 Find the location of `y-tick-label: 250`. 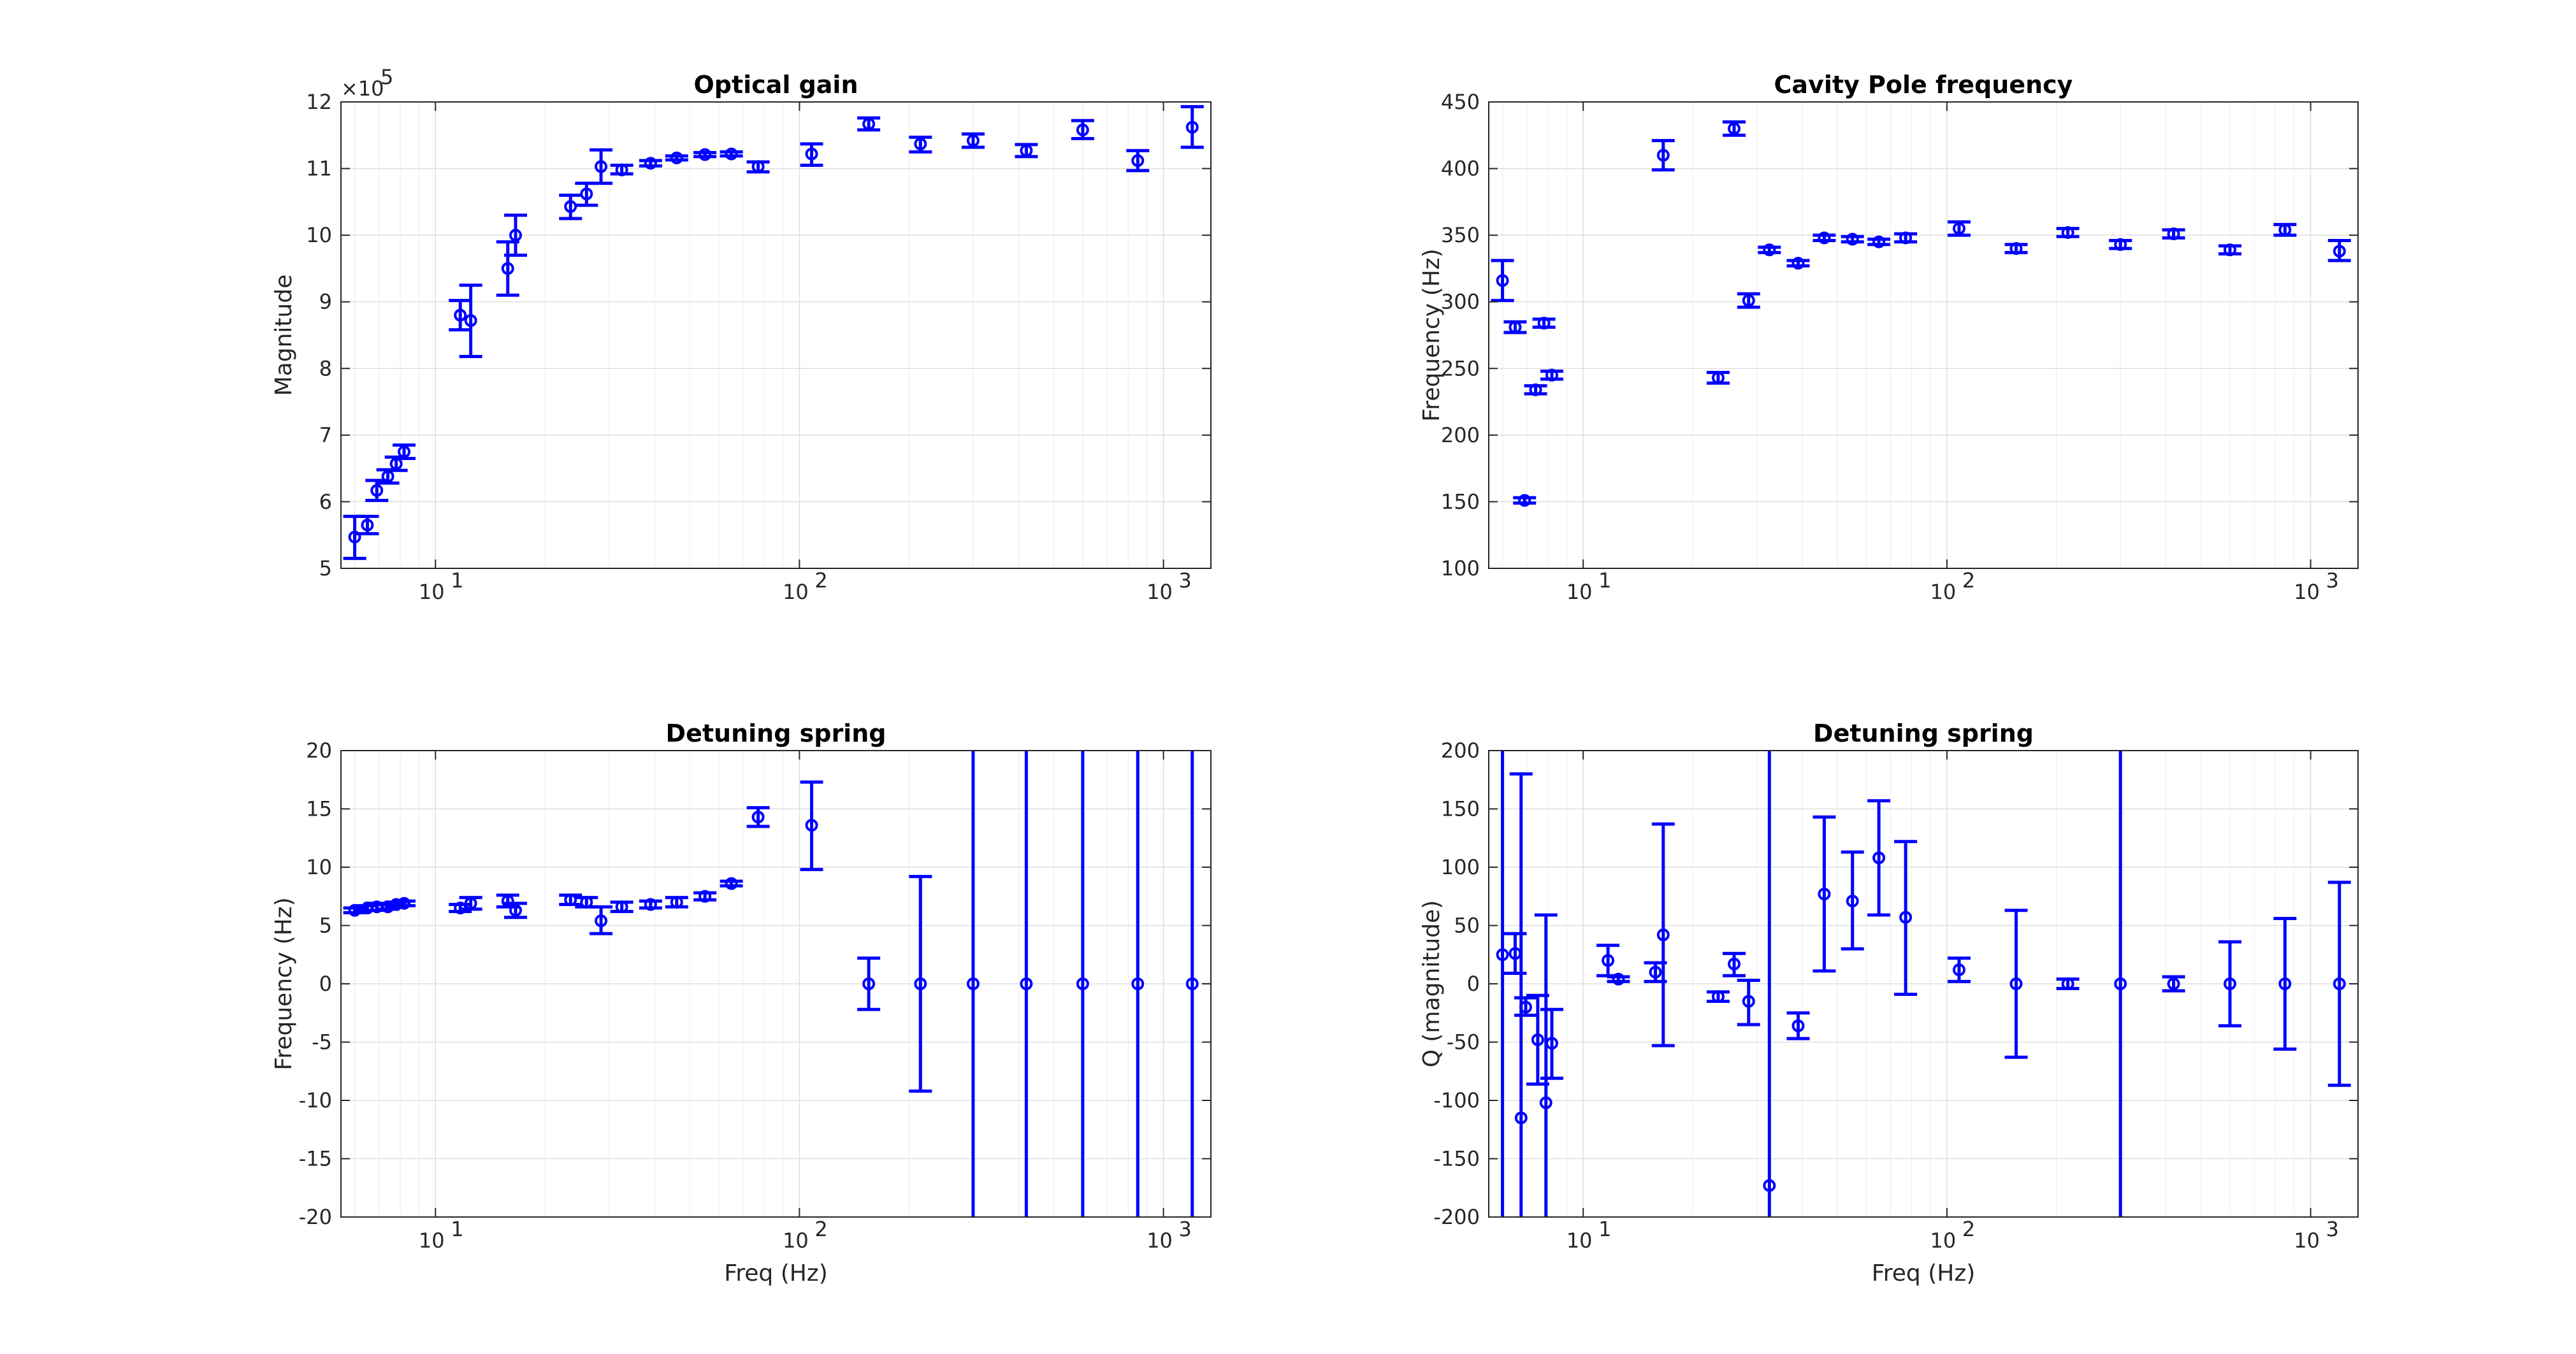

y-tick-label: 250 is located at coordinates (1460, 368).